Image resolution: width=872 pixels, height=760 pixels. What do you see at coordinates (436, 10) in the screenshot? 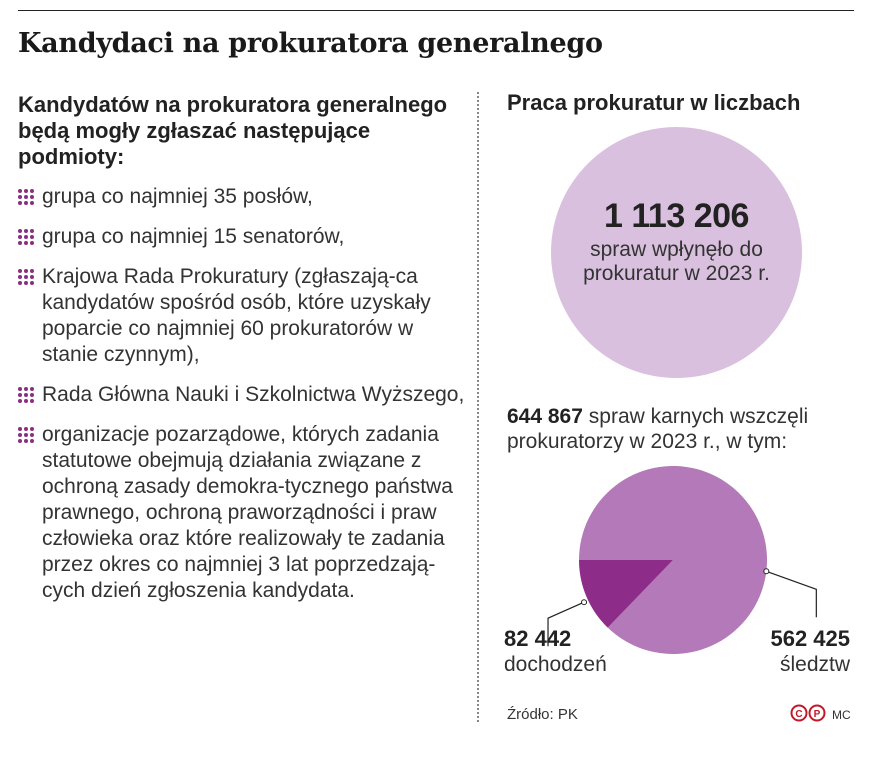
I see `top-rule` at bounding box center [436, 10].